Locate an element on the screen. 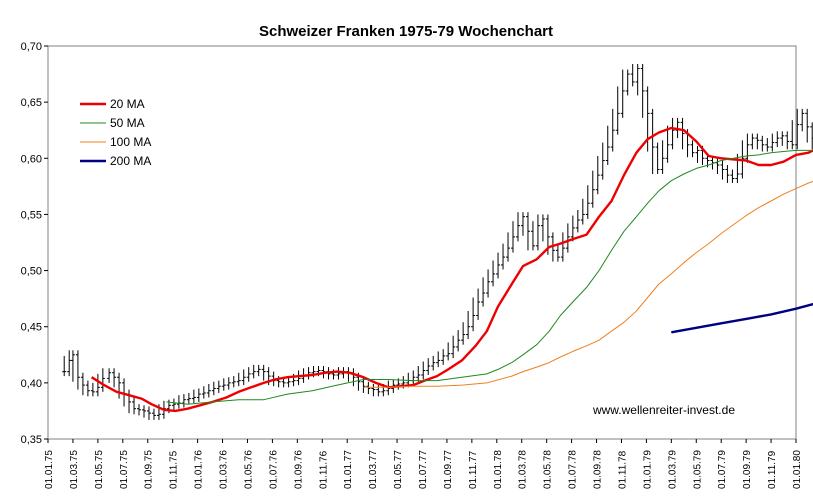  y-tick-label: 0,55 is located at coordinates (31, 215).